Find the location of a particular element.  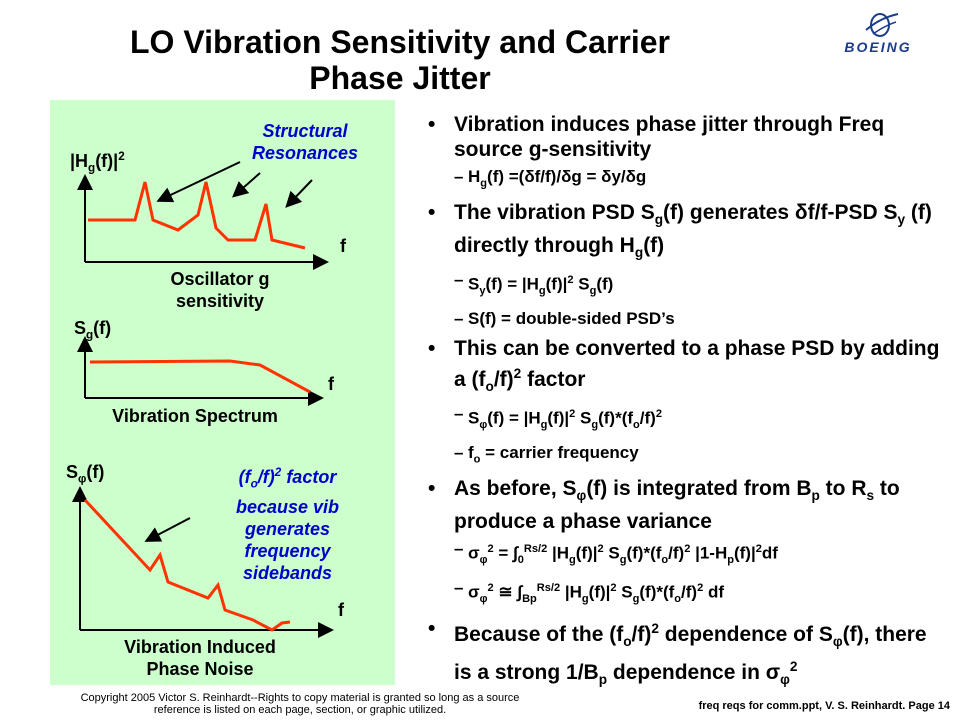

chart1-axes is located at coordinates (203, 222).